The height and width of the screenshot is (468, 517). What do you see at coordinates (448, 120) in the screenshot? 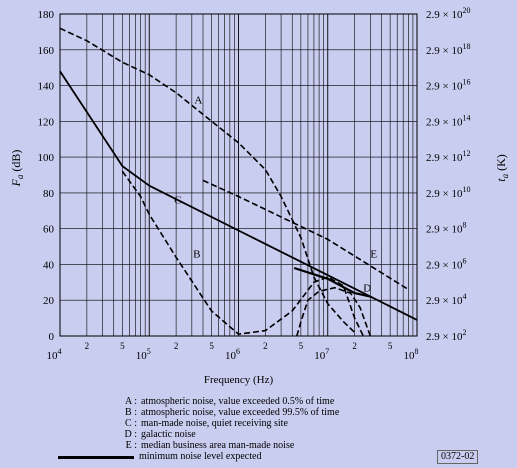
I see `y-tick-label-right: 2.9 × 10¹⁴` at bounding box center [448, 120].